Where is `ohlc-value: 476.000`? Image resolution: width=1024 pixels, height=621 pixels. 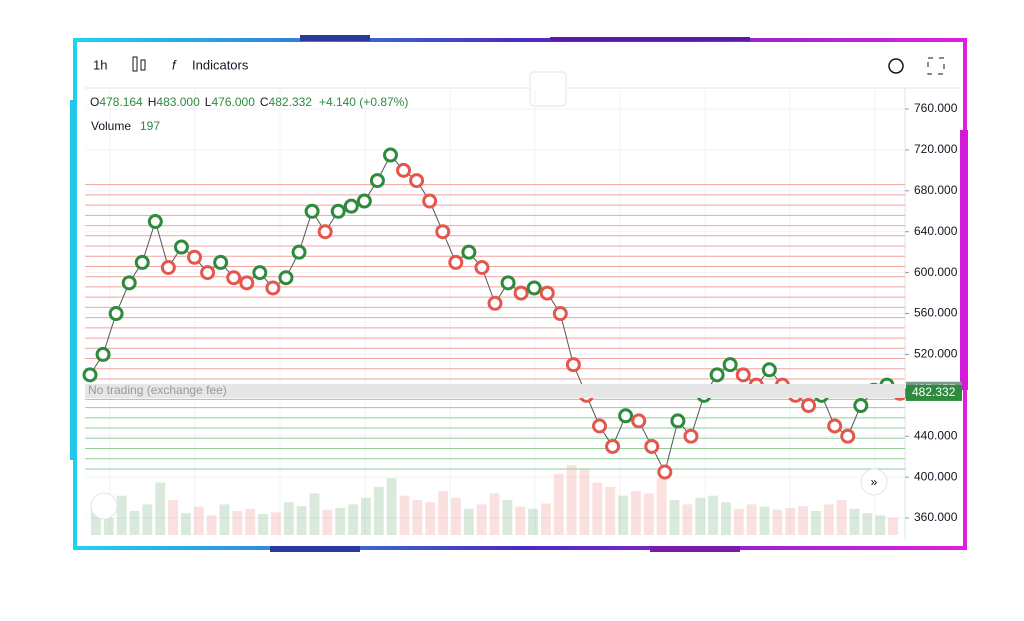
ohlc-value: 476.000 is located at coordinates (233, 102).